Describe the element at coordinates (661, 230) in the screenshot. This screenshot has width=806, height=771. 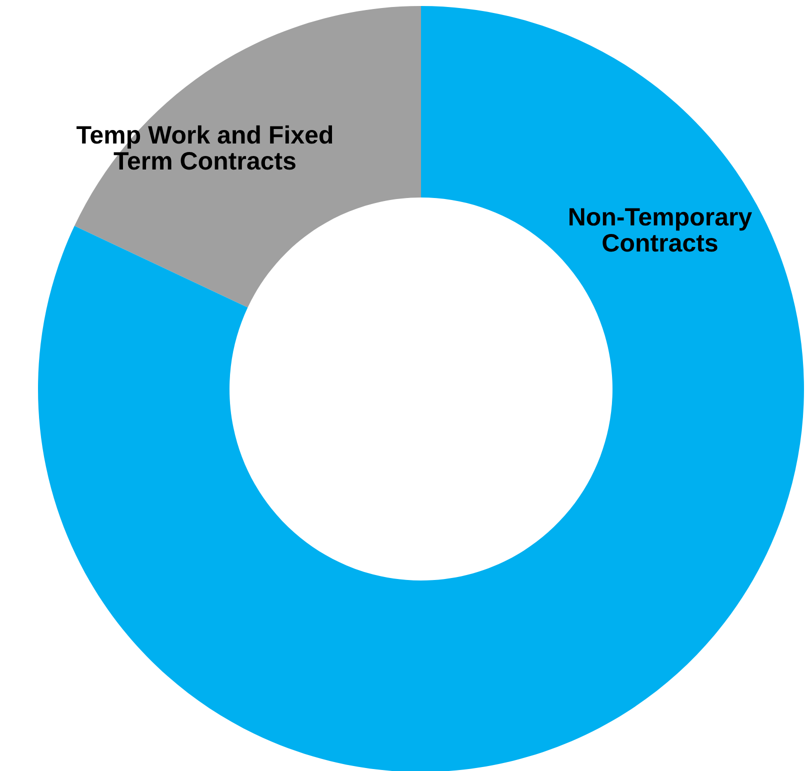
I see `slice-label: Non-Temporary Contracts` at that location.